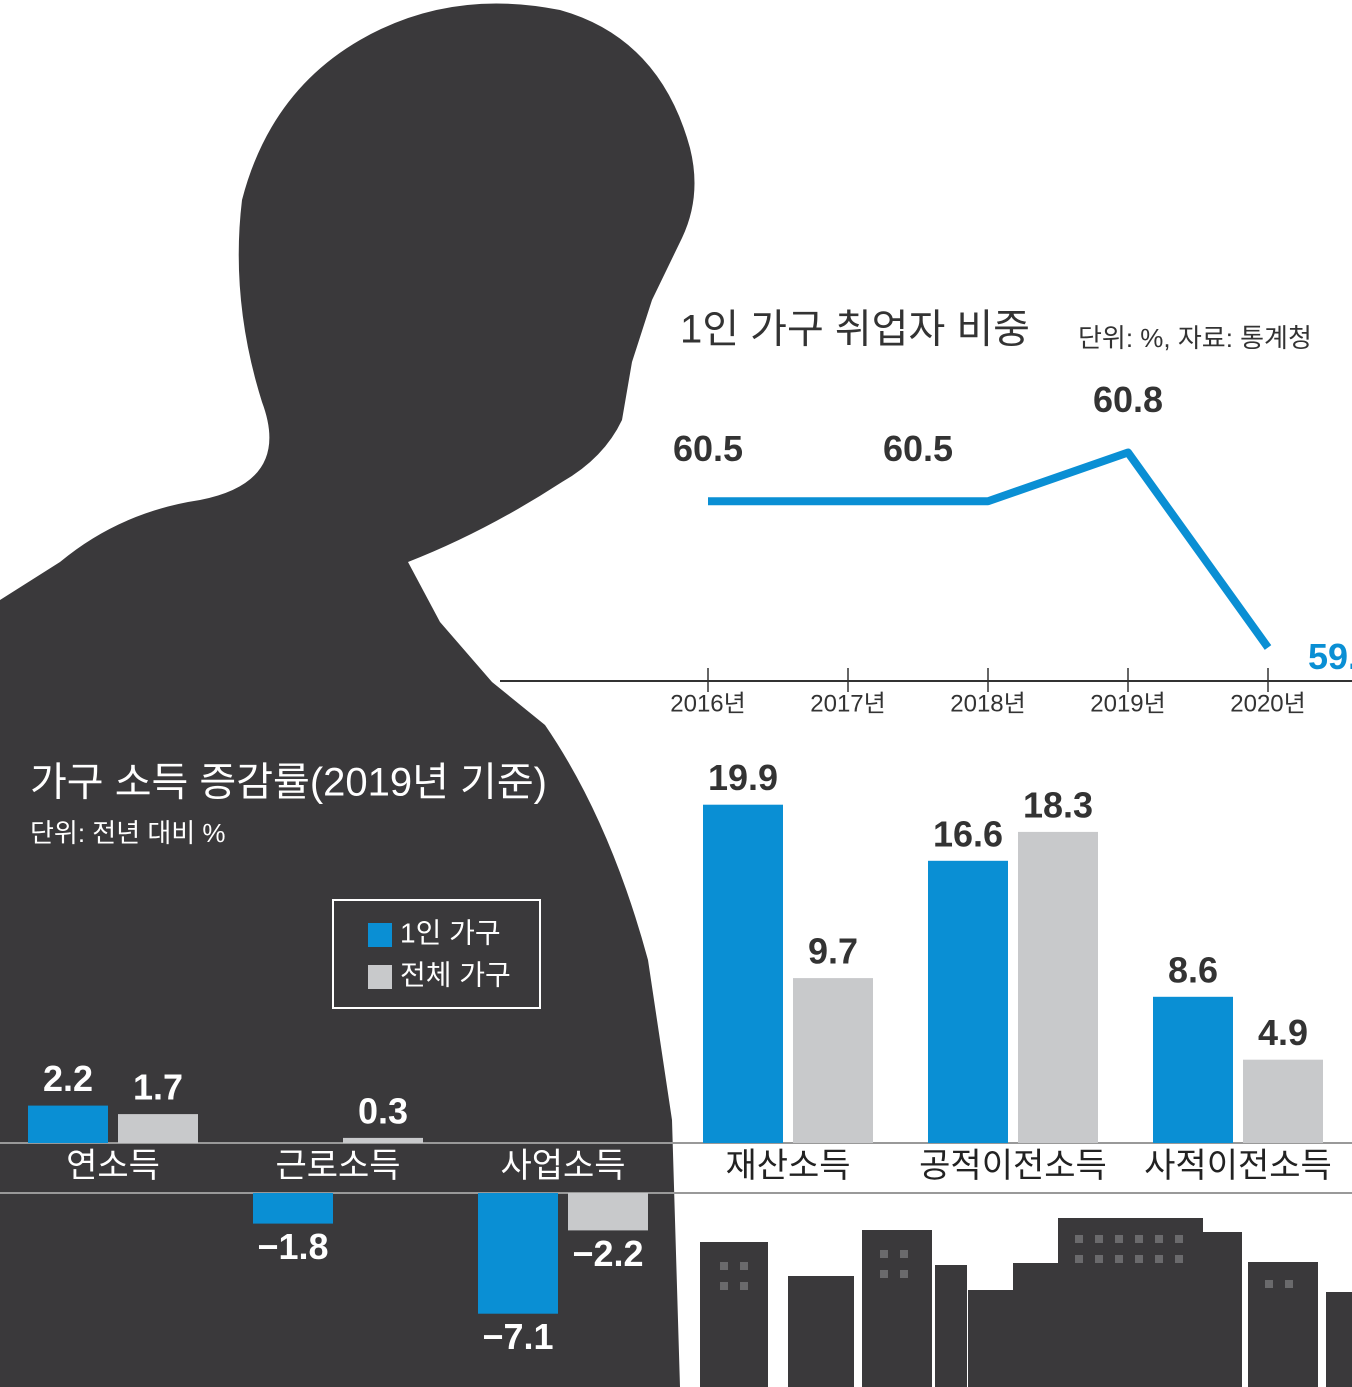 The height and width of the screenshot is (1387, 1352). I want to click on x-tick-label: 2017년, so click(847, 703).